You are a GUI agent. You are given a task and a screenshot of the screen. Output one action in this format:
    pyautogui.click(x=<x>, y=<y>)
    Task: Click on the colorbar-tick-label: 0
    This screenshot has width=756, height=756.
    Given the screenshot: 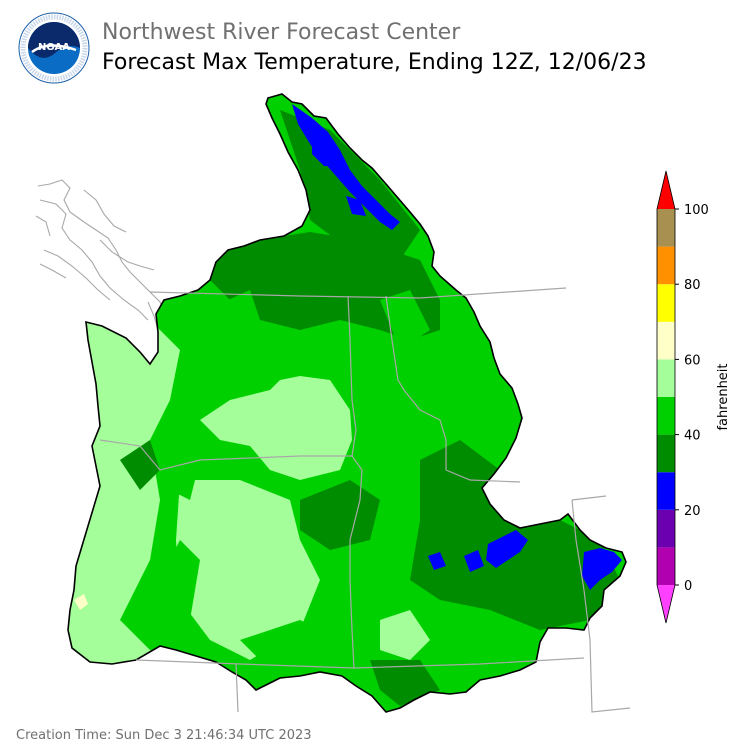 What is the action you would take?
    pyautogui.click(x=688, y=586)
    